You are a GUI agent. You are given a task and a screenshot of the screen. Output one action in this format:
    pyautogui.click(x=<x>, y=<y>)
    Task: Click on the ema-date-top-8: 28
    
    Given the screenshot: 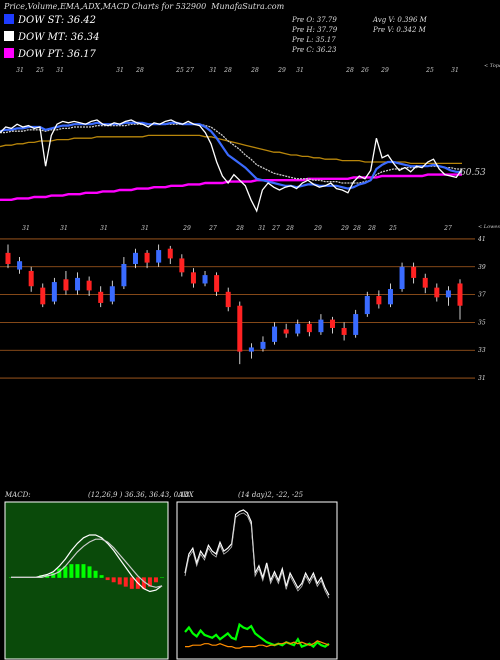 What is the action you would take?
    pyautogui.click(x=227, y=70)
    